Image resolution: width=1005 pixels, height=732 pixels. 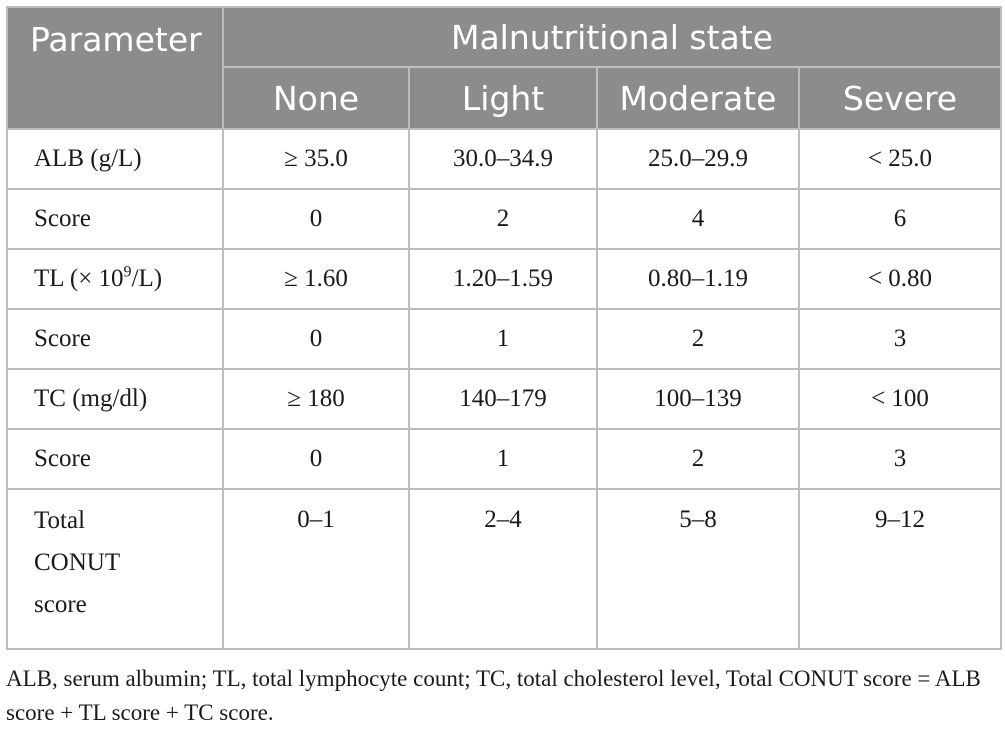 I want to click on cell-tc-score-moderate: 2, so click(x=698, y=459).